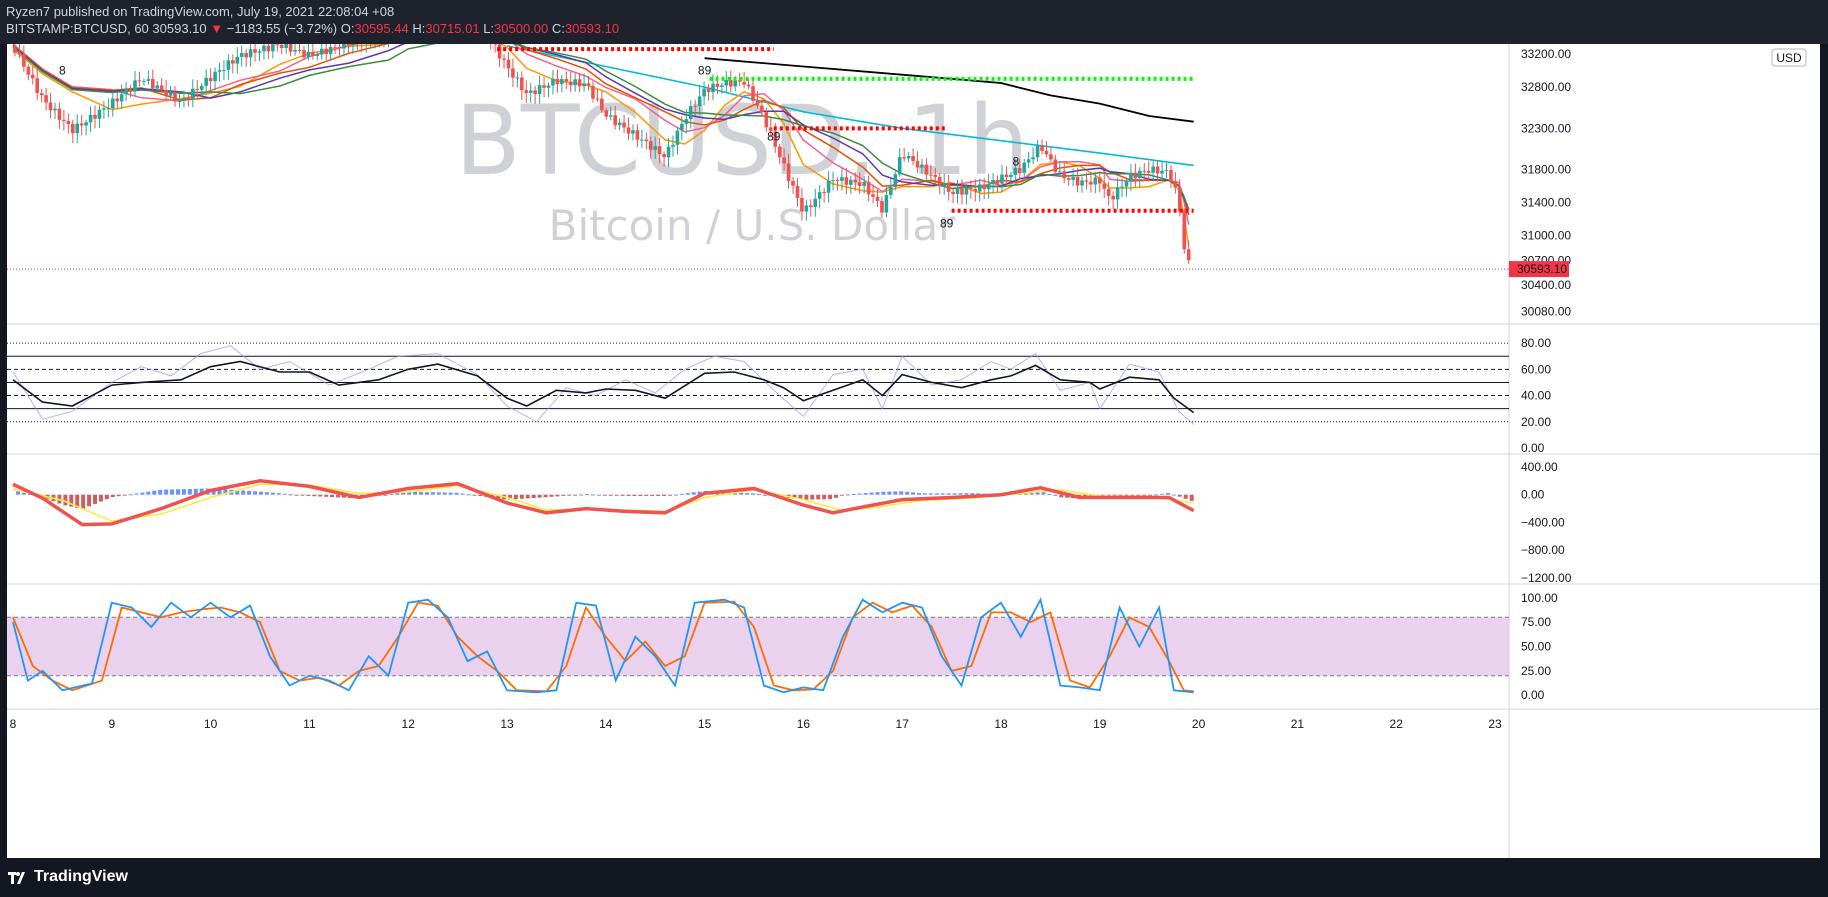  I want to click on tradingview-logo: TradingView, so click(68, 877).